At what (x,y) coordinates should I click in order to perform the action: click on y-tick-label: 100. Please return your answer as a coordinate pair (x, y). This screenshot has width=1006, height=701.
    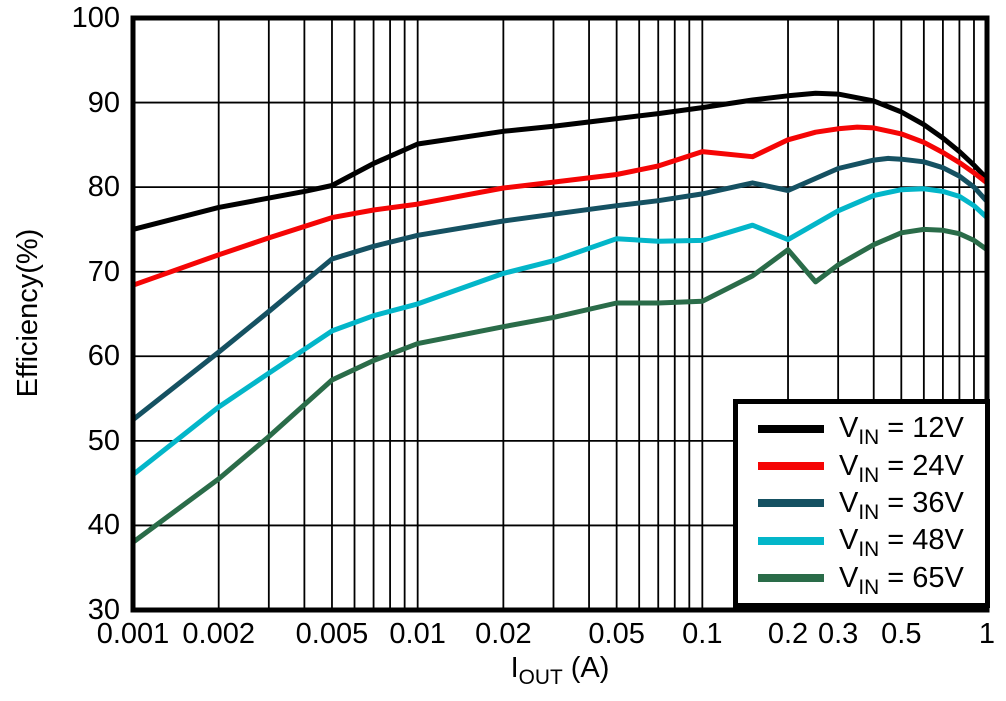
    Looking at the image, I should click on (95, 18).